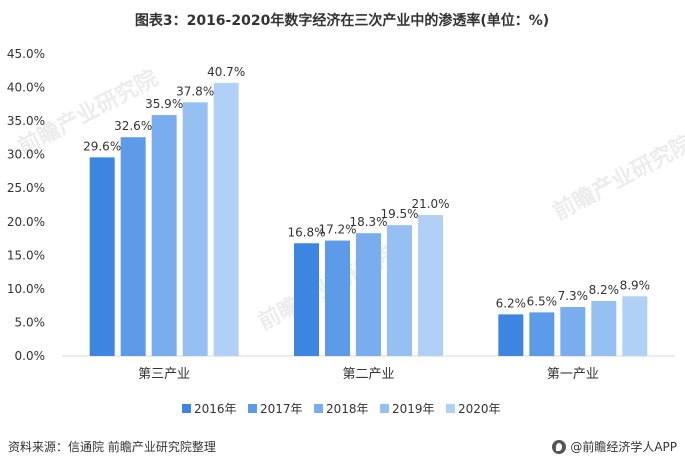  What do you see at coordinates (342, 20) in the screenshot?
I see `chart-title: 图表3：2016-2020年数字经济在三次产业中的渗透率(单位：%)` at bounding box center [342, 20].